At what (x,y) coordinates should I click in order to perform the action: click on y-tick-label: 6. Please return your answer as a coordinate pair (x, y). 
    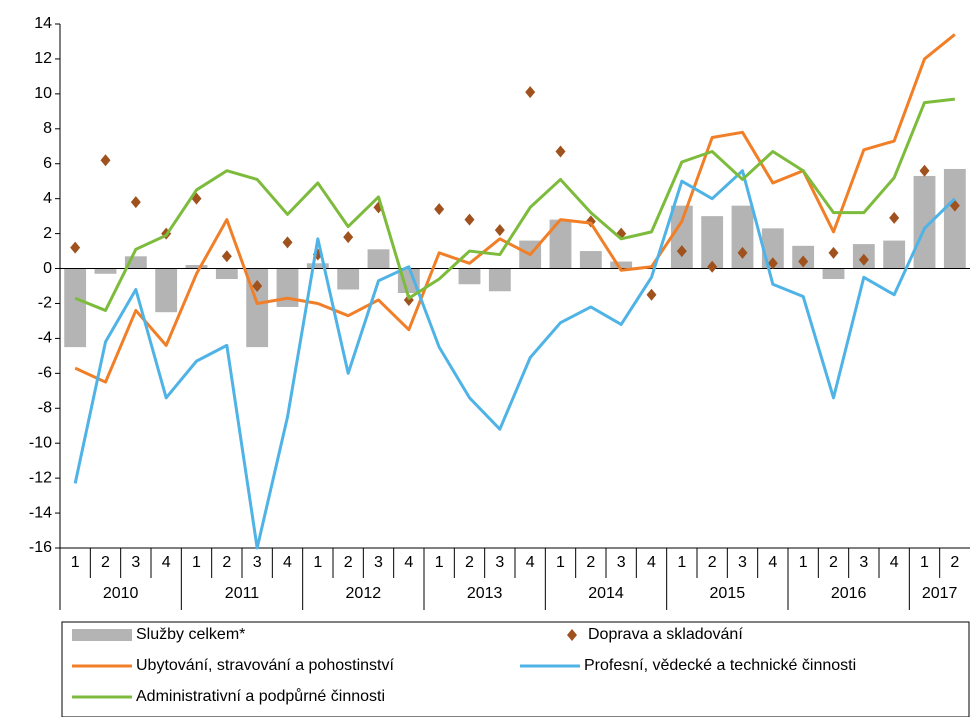
    Looking at the image, I should click on (47, 163).